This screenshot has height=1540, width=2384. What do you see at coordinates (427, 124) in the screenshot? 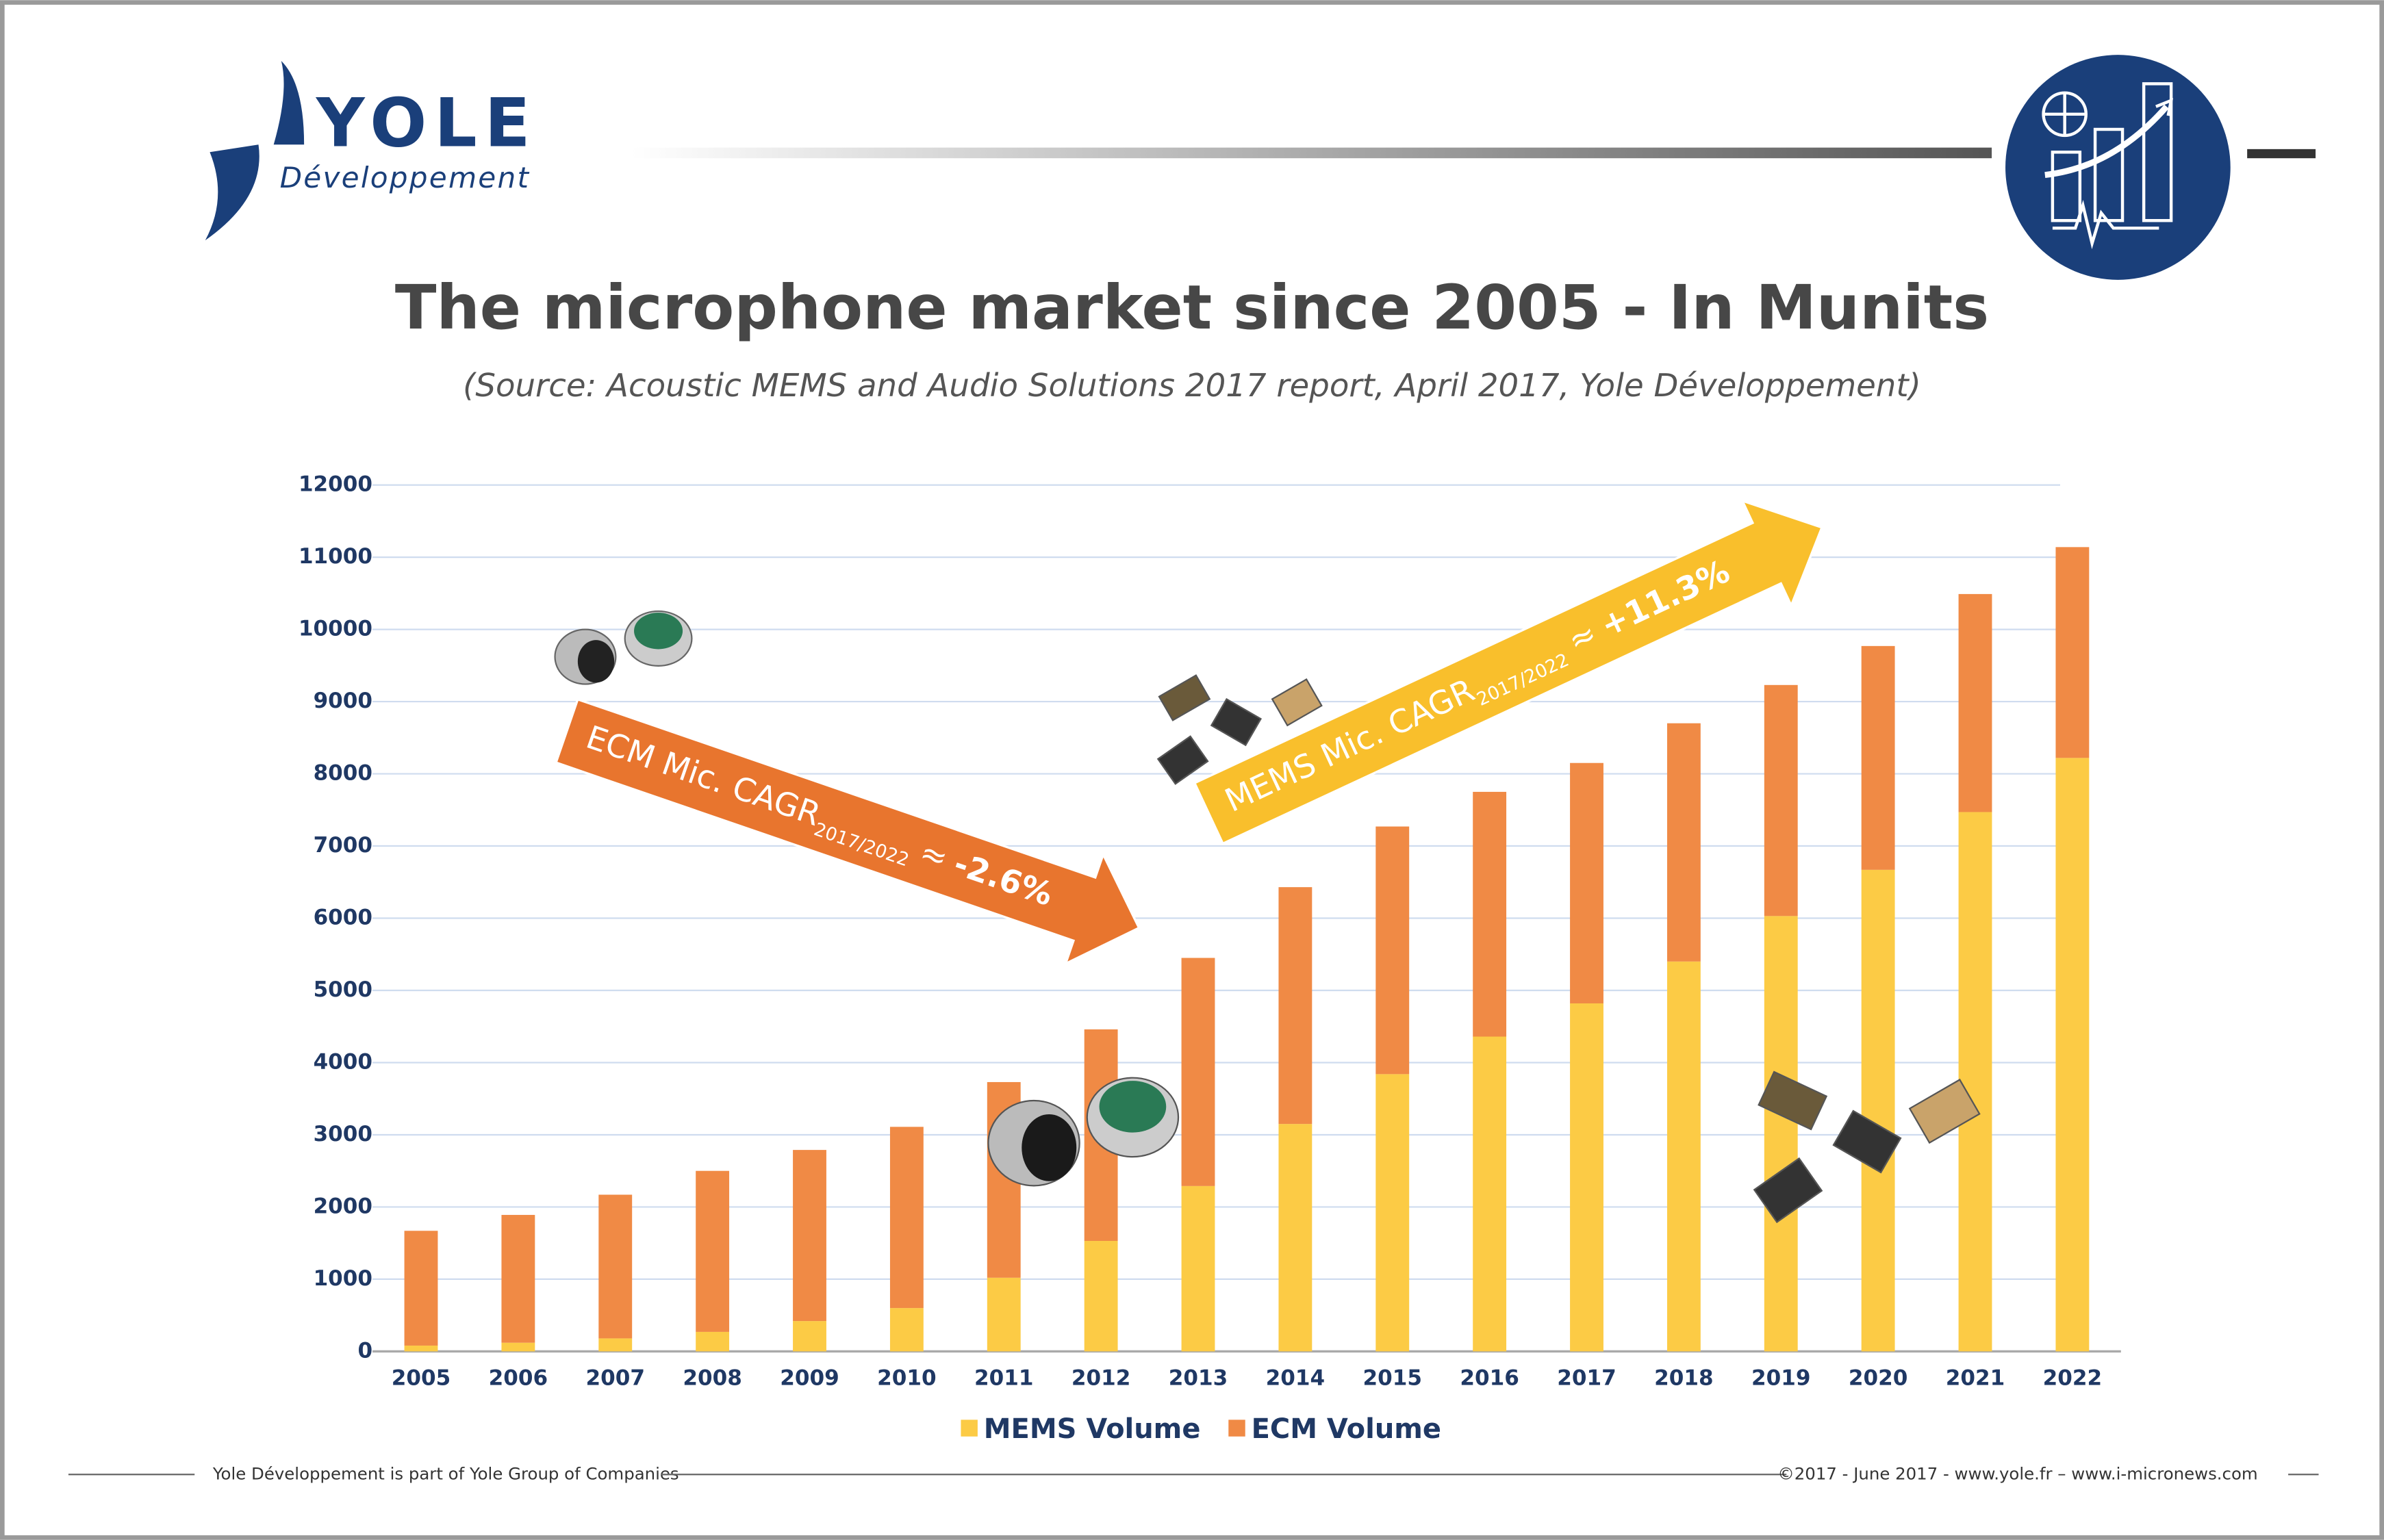
I see `logo-text: YOLE` at bounding box center [427, 124].